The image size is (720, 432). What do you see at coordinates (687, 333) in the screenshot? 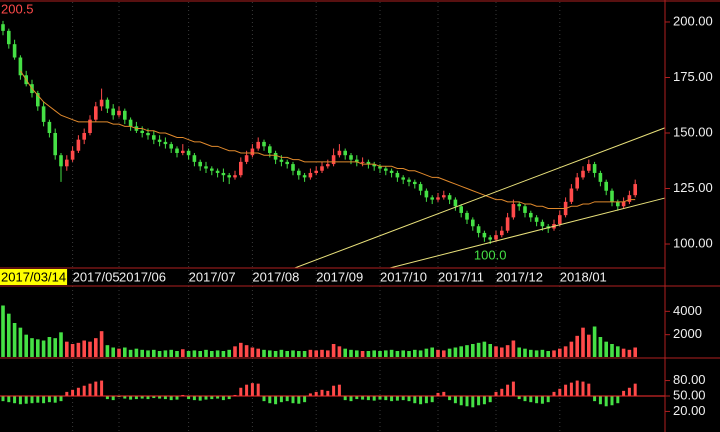
I see `y-tick-label: 2000` at bounding box center [687, 333].